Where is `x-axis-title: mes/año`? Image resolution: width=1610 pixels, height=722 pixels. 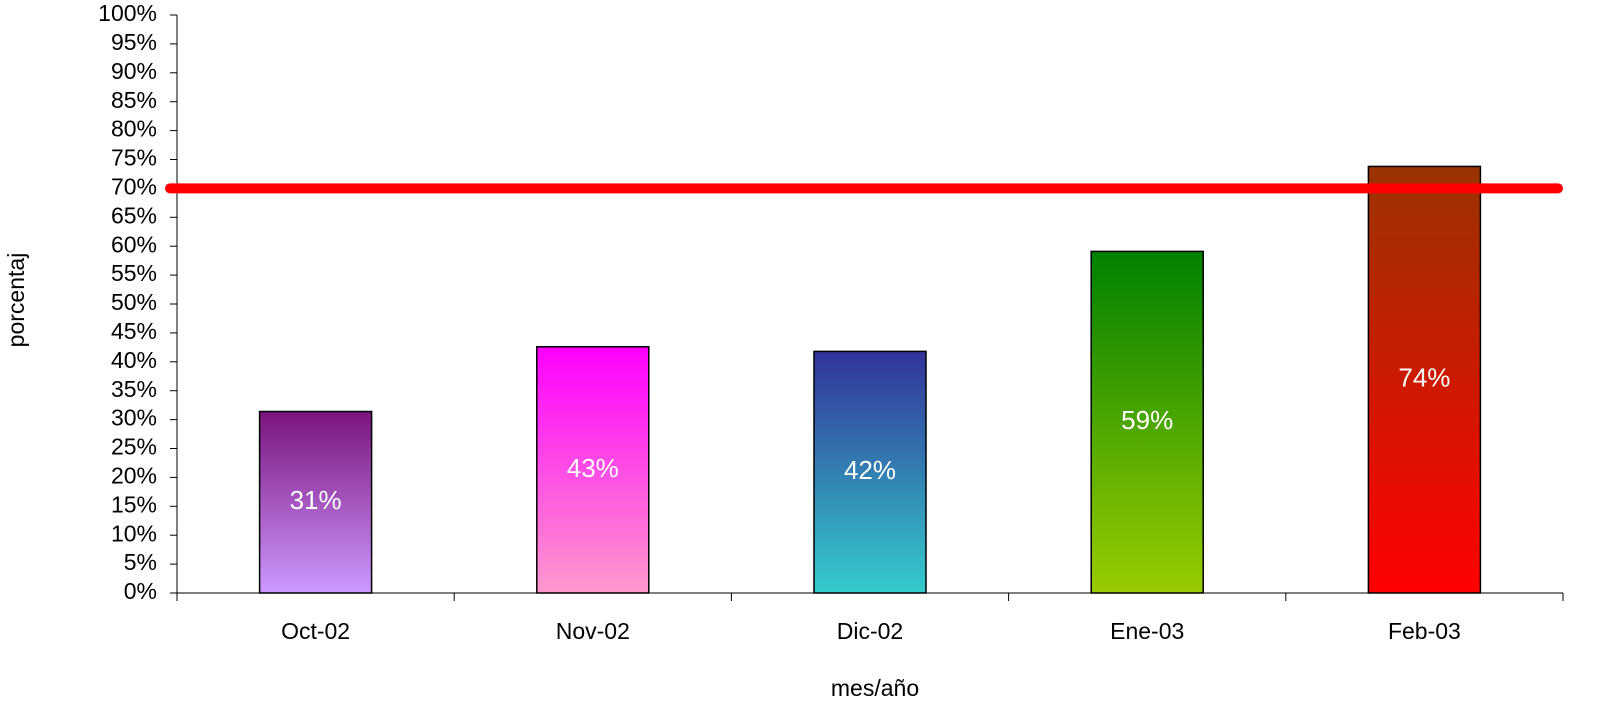
x-axis-title: mes/año is located at coordinates (875, 688).